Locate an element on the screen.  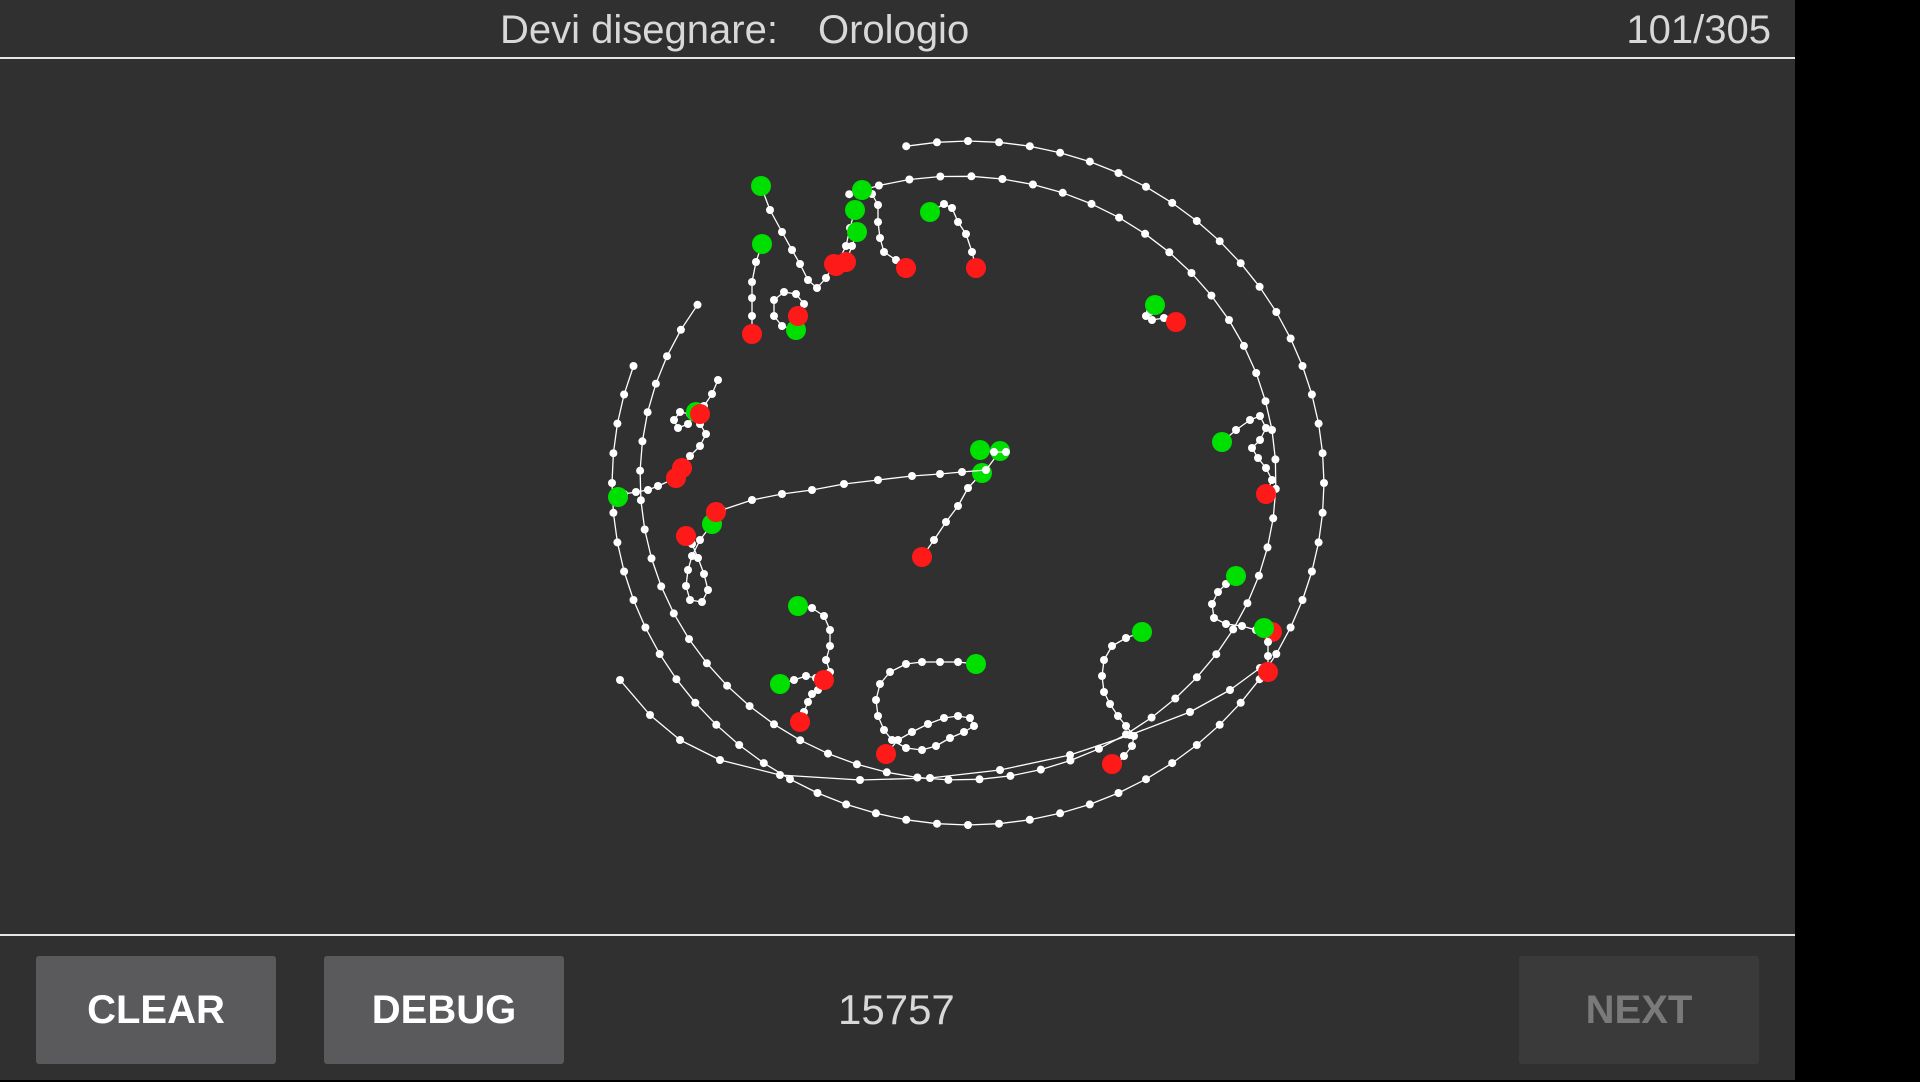
debug-button: DEBUG is located at coordinates (444, 1010).